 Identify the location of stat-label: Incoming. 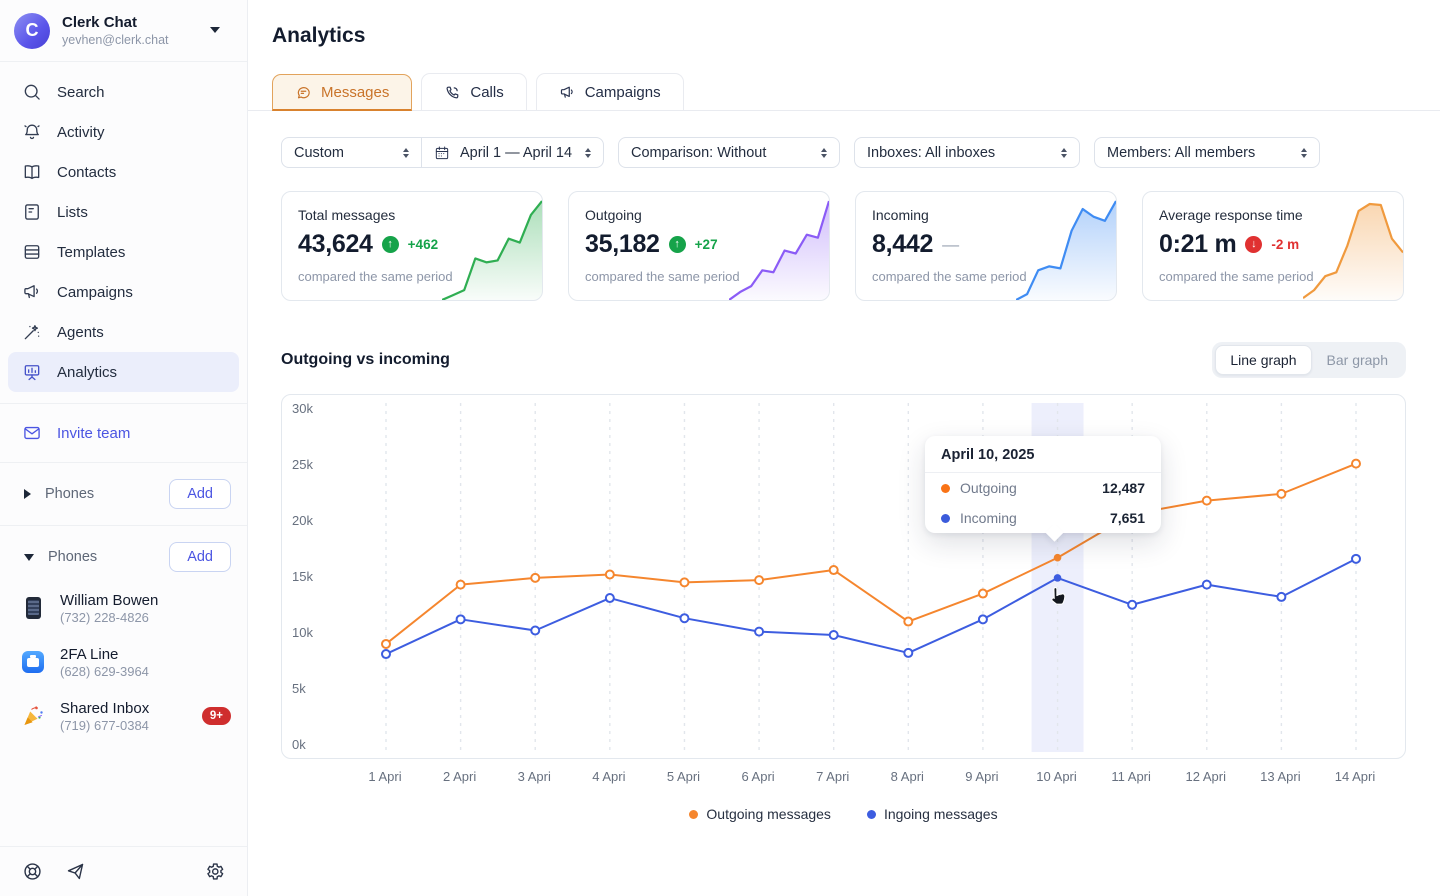
(900, 215).